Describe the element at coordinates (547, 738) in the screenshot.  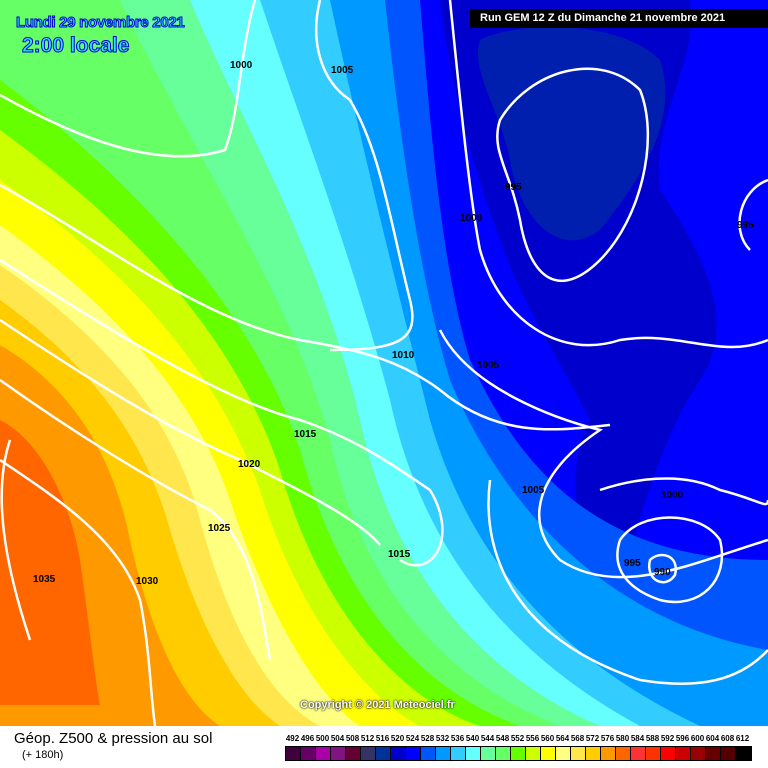
I see `legend-tick-label: 560` at that location.